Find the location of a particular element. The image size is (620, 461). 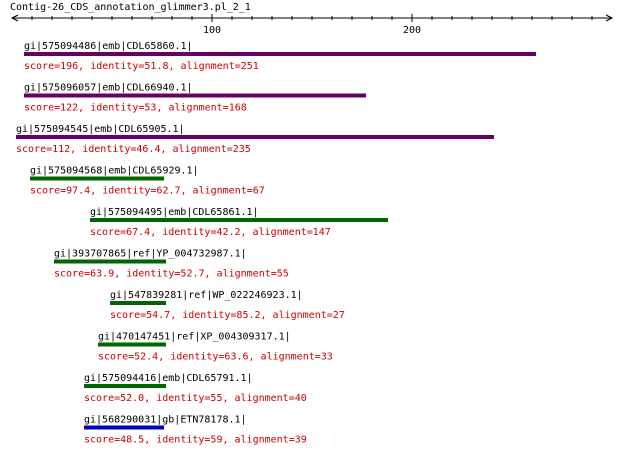

hit-score-label: score=54.7, identity=85.2, alignment=27 is located at coordinates (227, 315).